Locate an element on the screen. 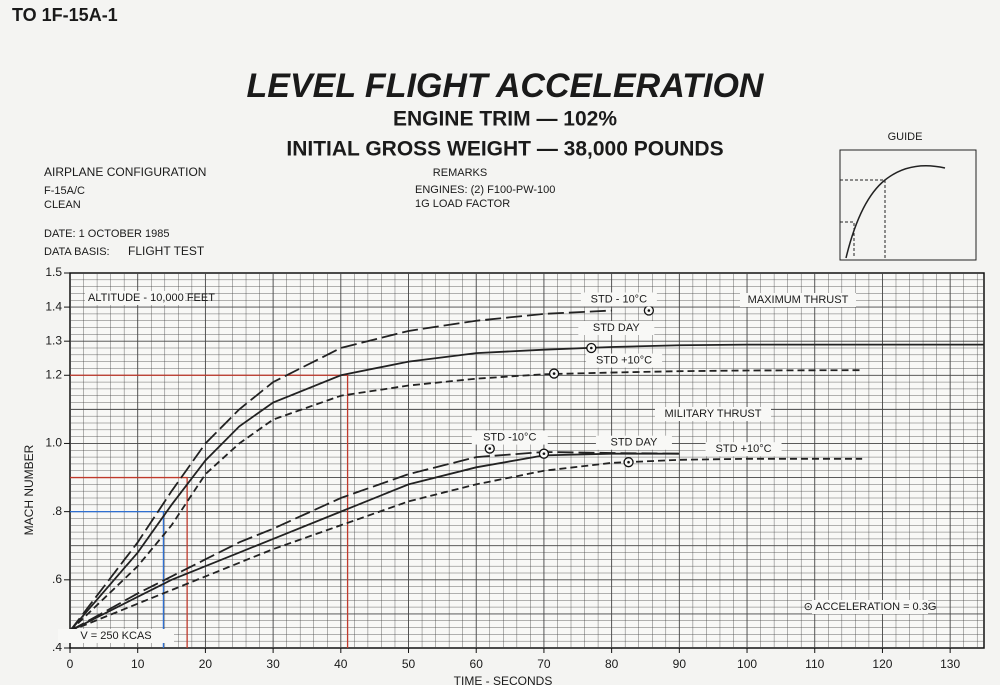 The height and width of the screenshot is (685, 1000). x-tick-label: 130 is located at coordinates (950, 664).